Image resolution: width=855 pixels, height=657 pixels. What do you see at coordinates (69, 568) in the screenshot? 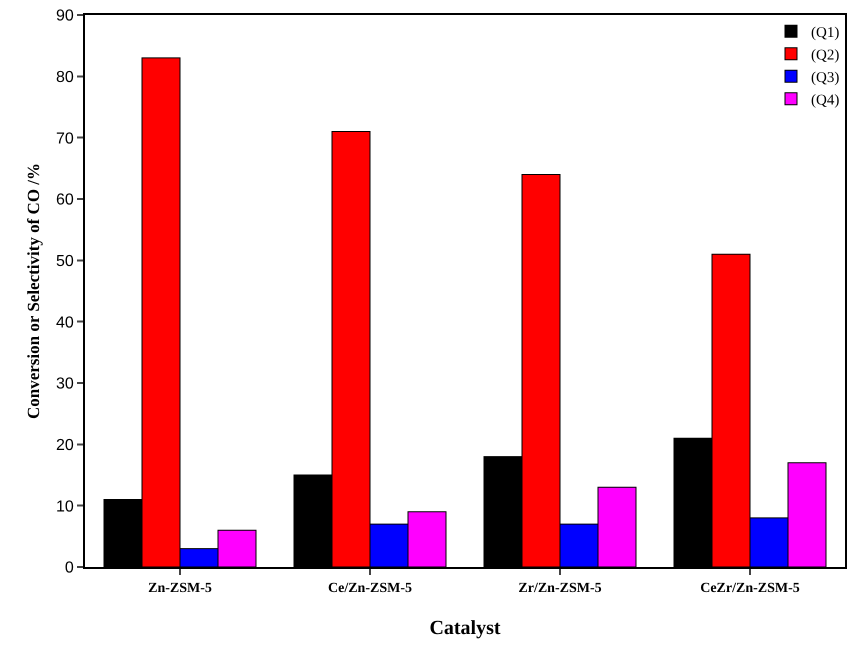
I see `y-tick-label: 0` at bounding box center [69, 568].